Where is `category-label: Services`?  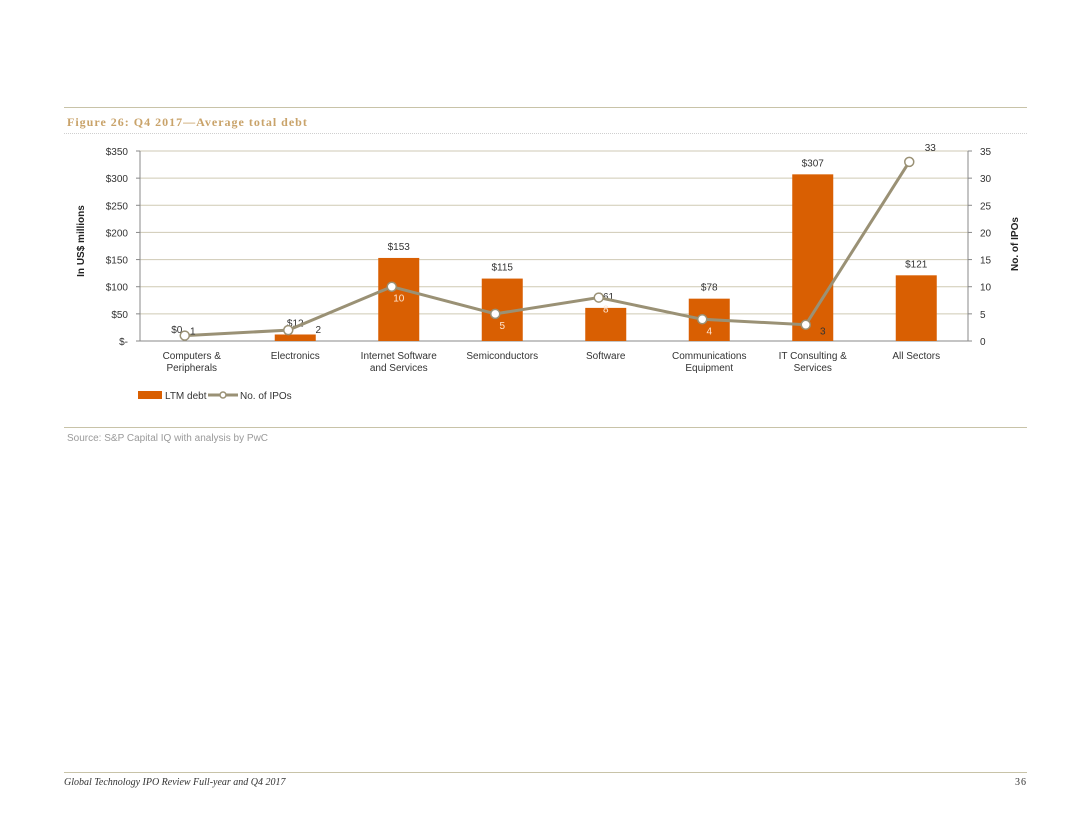 category-label: Services is located at coordinates (813, 368).